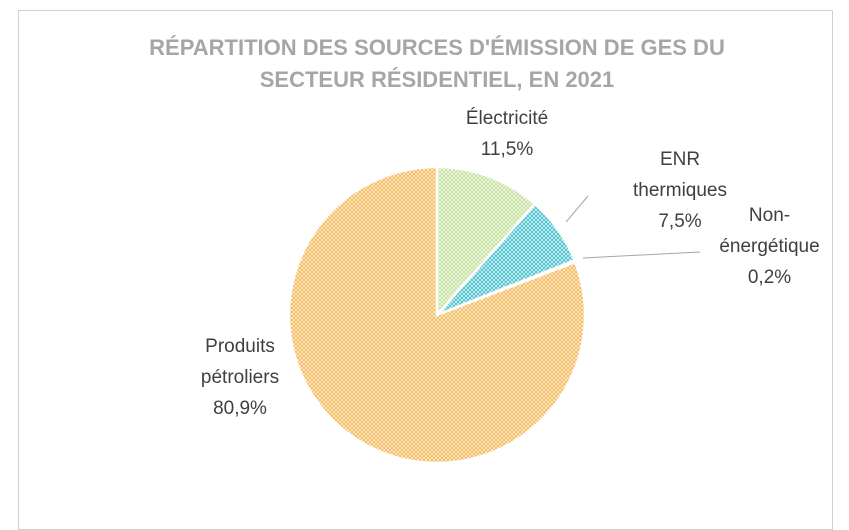 Image resolution: width=849 pixels, height=530 pixels. I want to click on category-label: Produits pétroliers, so click(240, 362).